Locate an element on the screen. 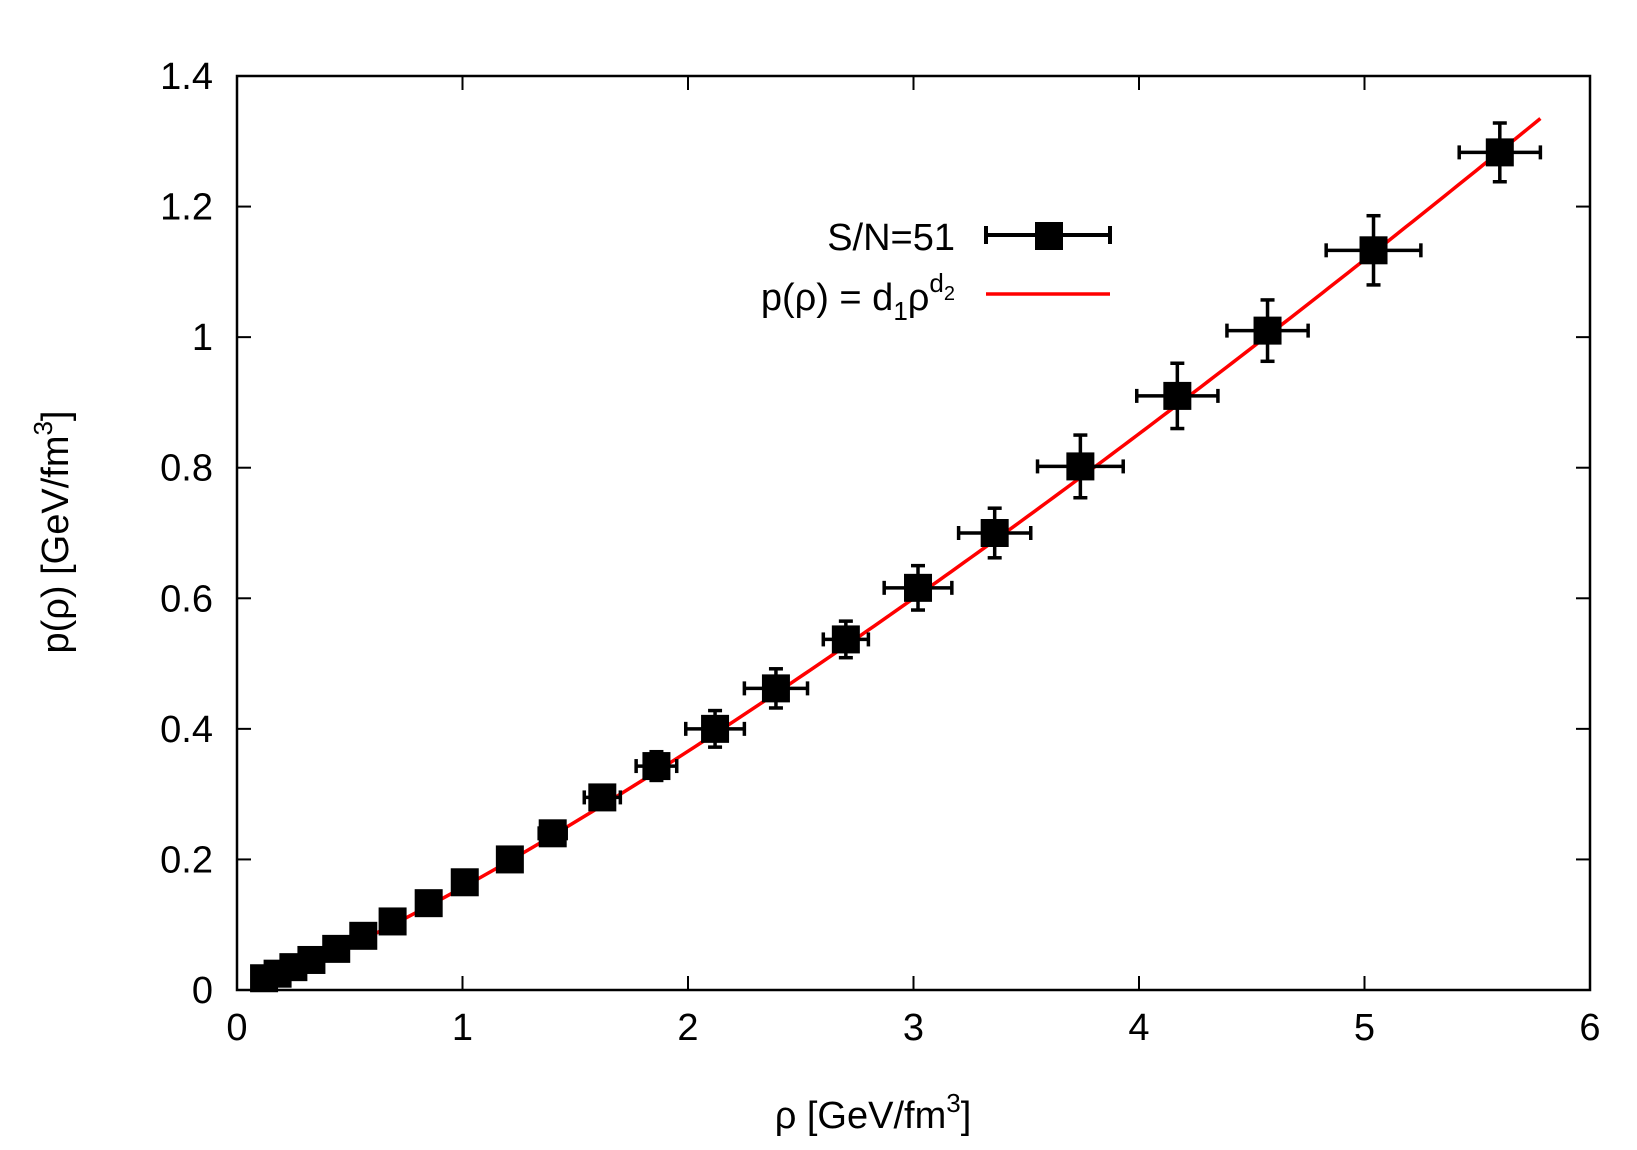  x-tick-label: 1 is located at coordinates (462, 1028).